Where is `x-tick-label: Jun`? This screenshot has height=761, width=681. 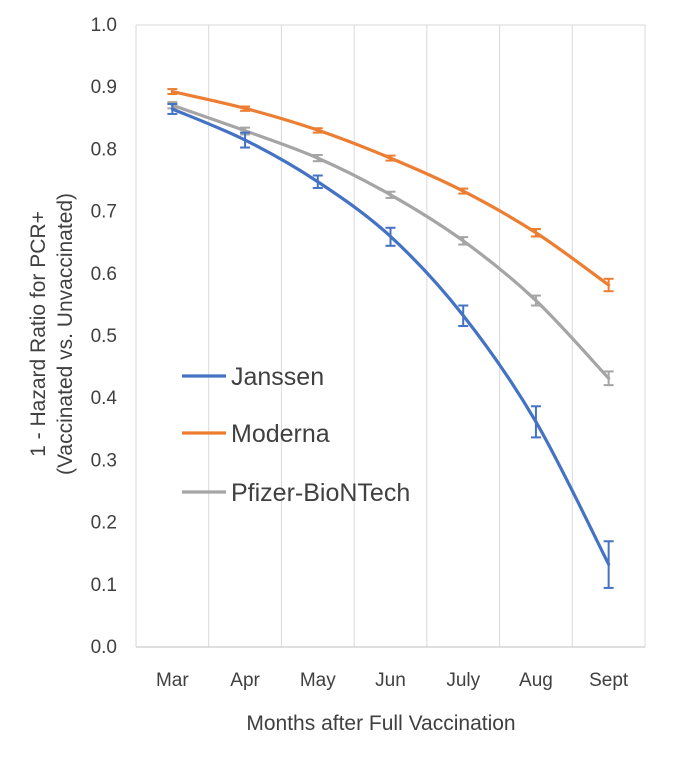
x-tick-label: Jun is located at coordinates (390, 680).